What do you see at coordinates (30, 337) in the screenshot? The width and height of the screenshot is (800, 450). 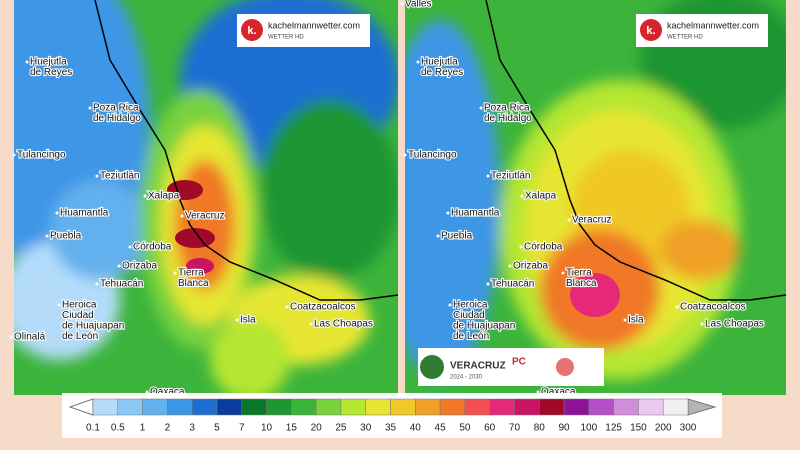 I see `city-label: Olinalá` at bounding box center [30, 337].